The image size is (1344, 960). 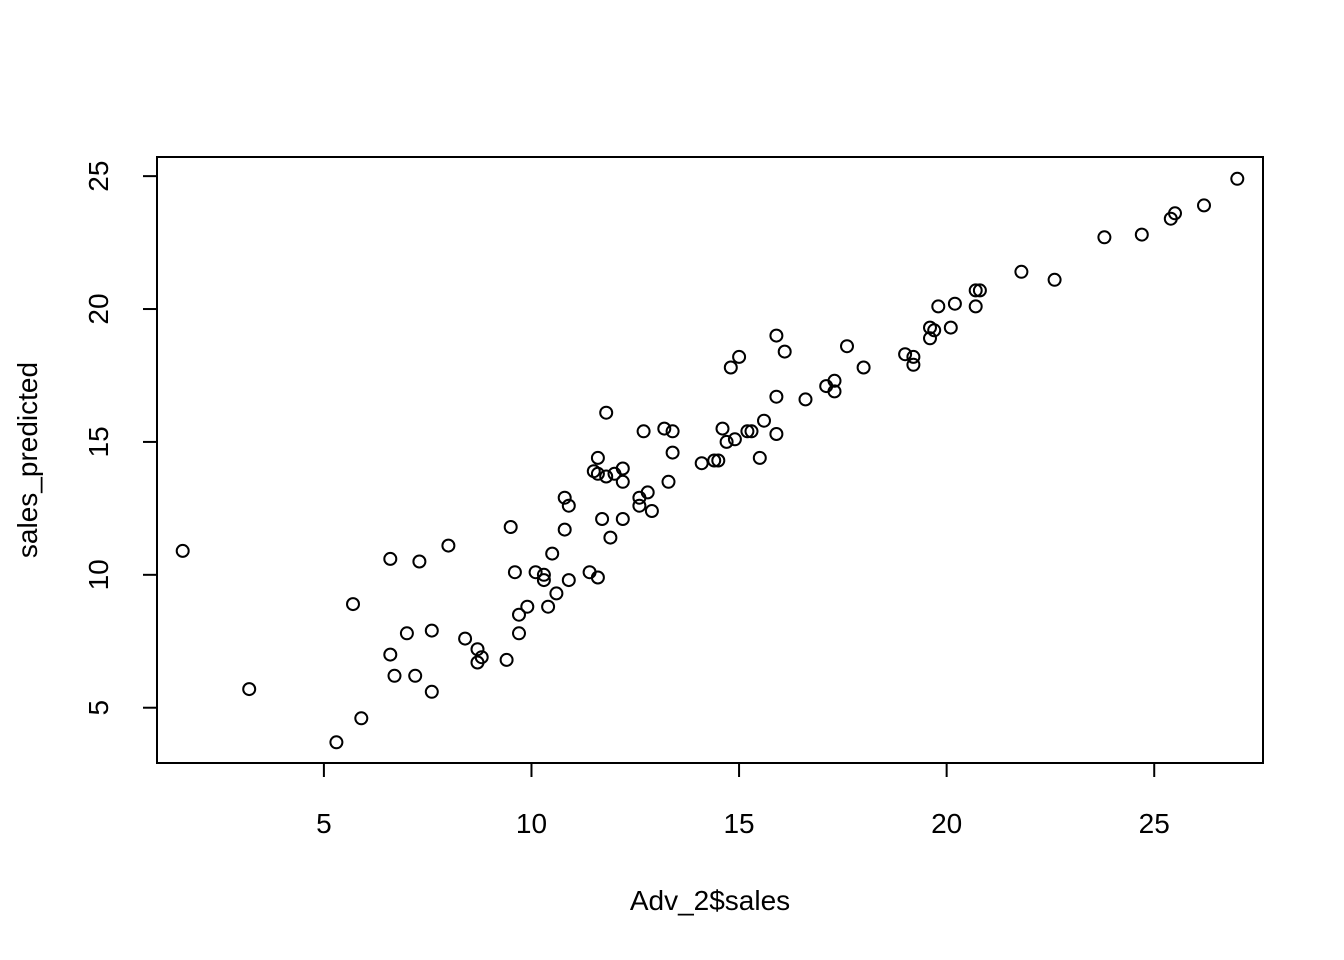 What do you see at coordinates (98, 708) in the screenshot?
I see `y-tick-label: 5` at bounding box center [98, 708].